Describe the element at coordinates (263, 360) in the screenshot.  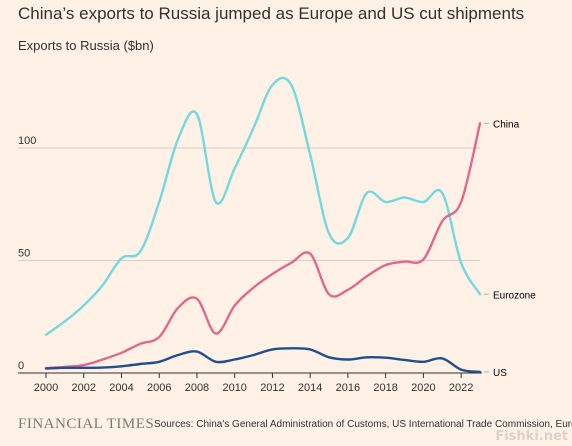
I see `series-line-us` at that location.